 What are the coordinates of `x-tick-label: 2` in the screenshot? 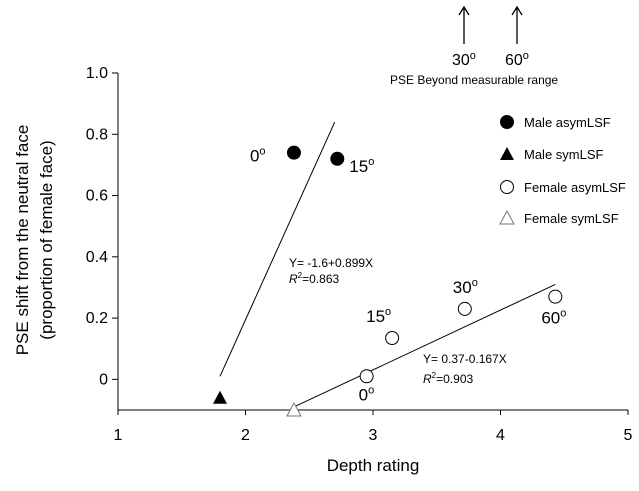 It's located at (245, 435).